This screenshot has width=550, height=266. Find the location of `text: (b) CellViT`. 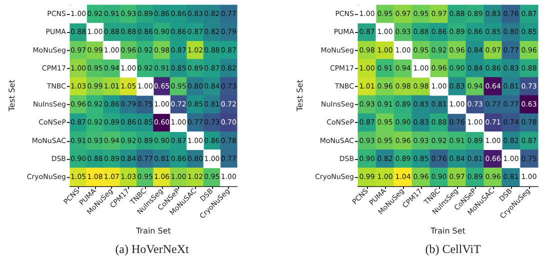

text: (b) CellViT is located at coordinates (453, 249).